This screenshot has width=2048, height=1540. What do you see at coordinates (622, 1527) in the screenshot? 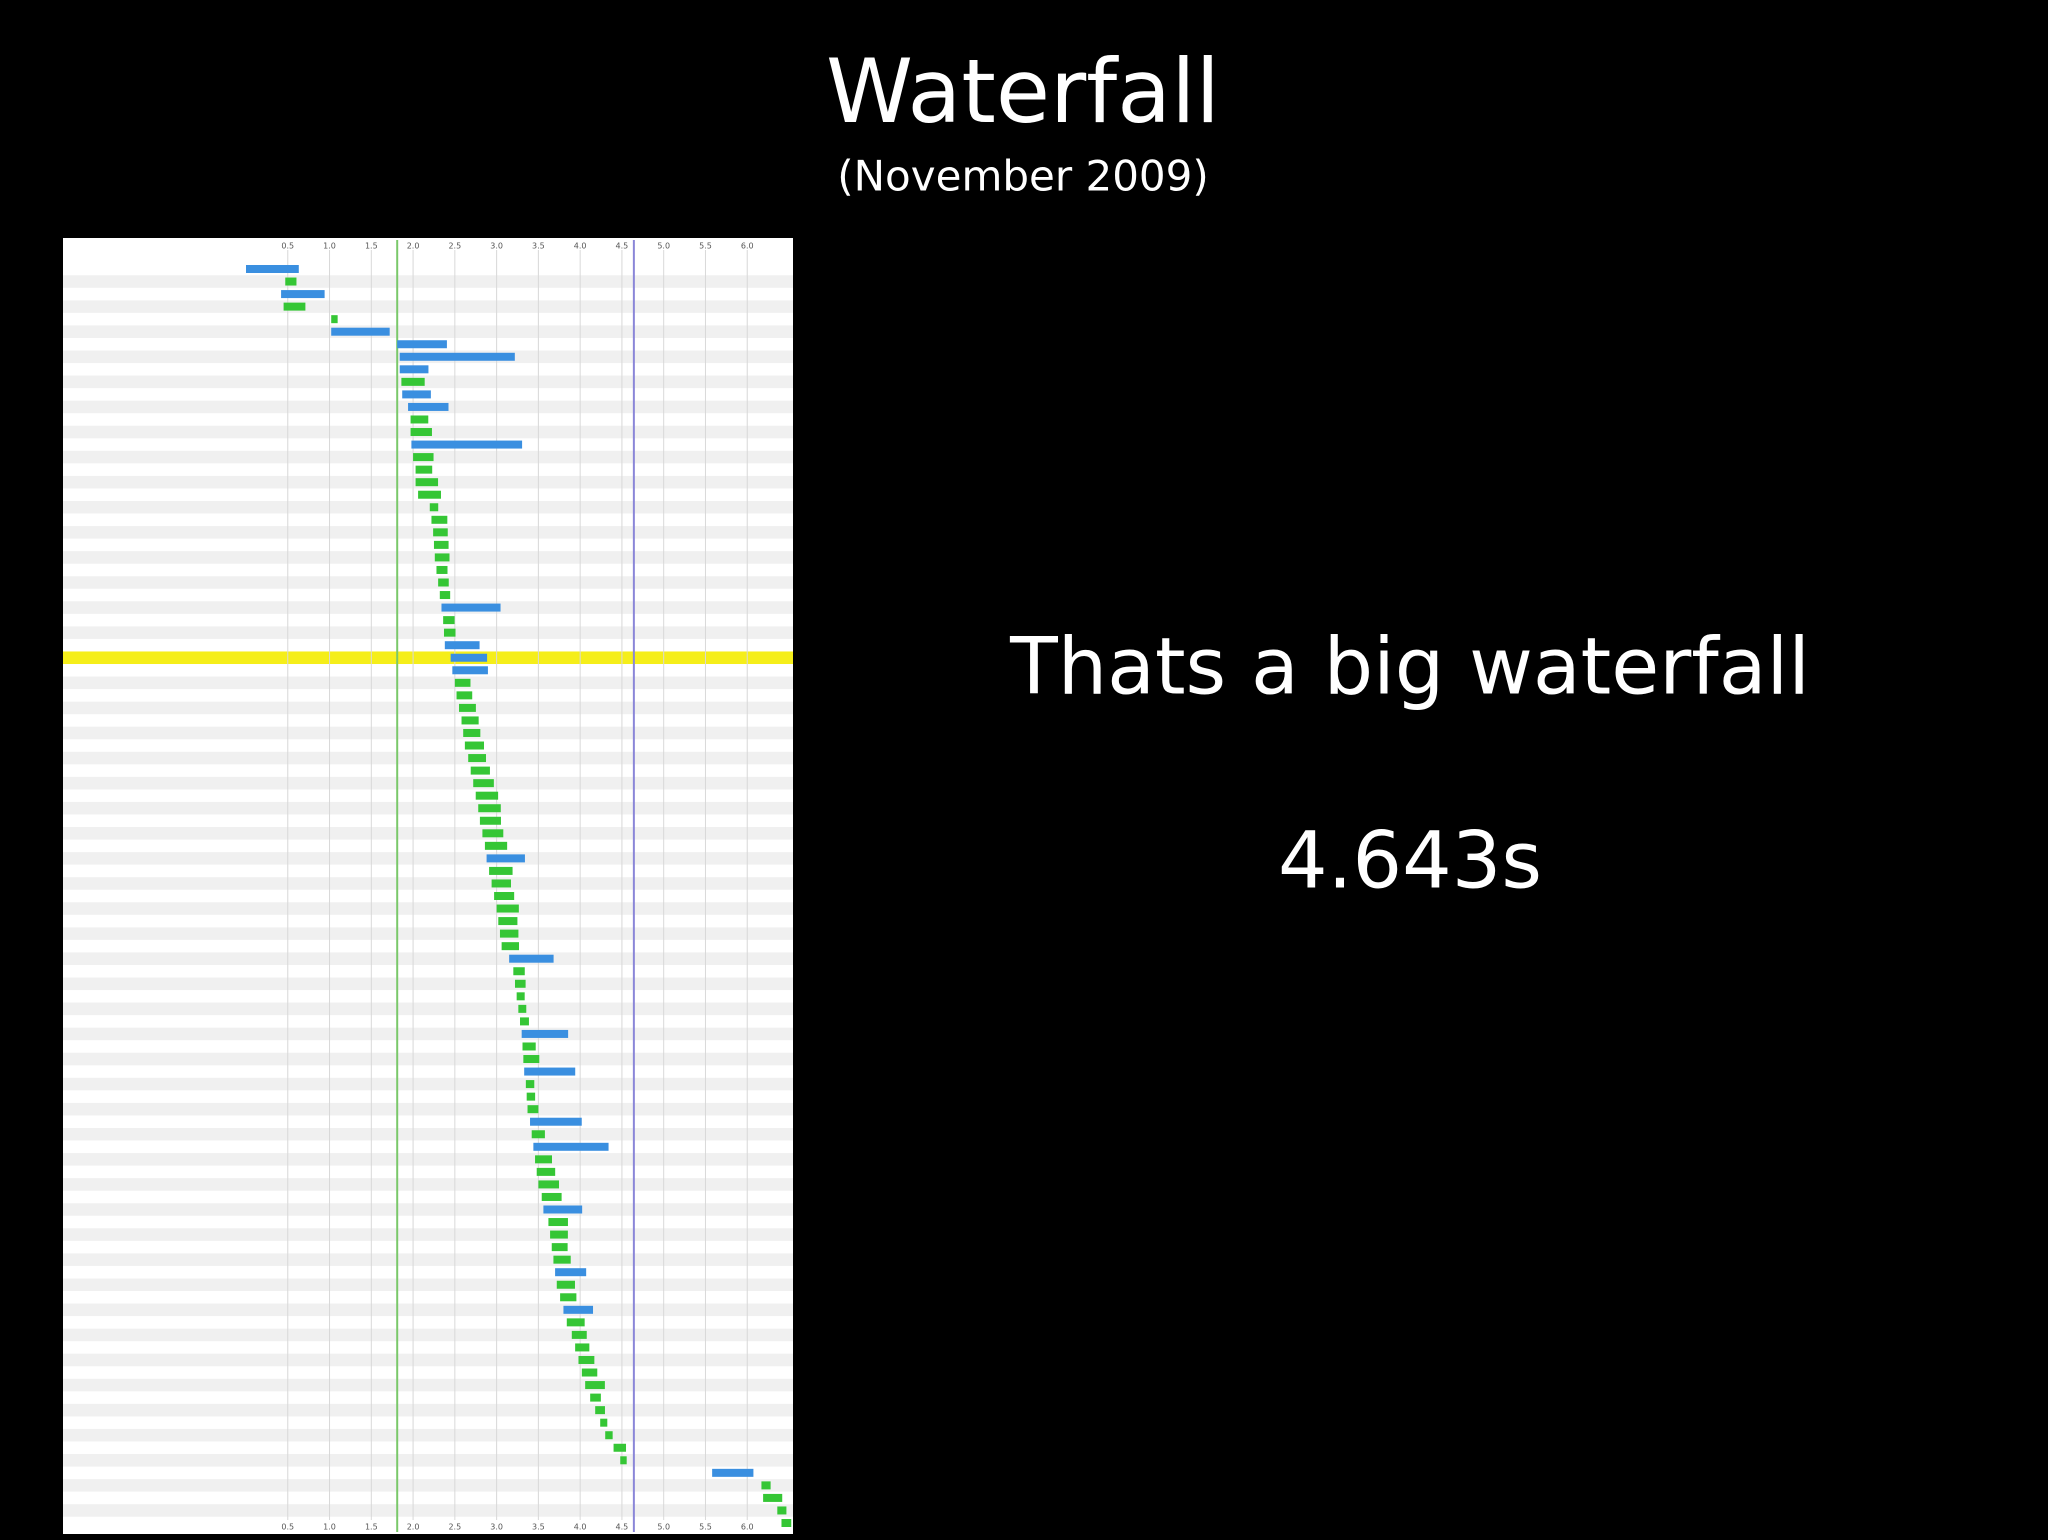
I see `x-tick-label: 4.5` at bounding box center [622, 1527].